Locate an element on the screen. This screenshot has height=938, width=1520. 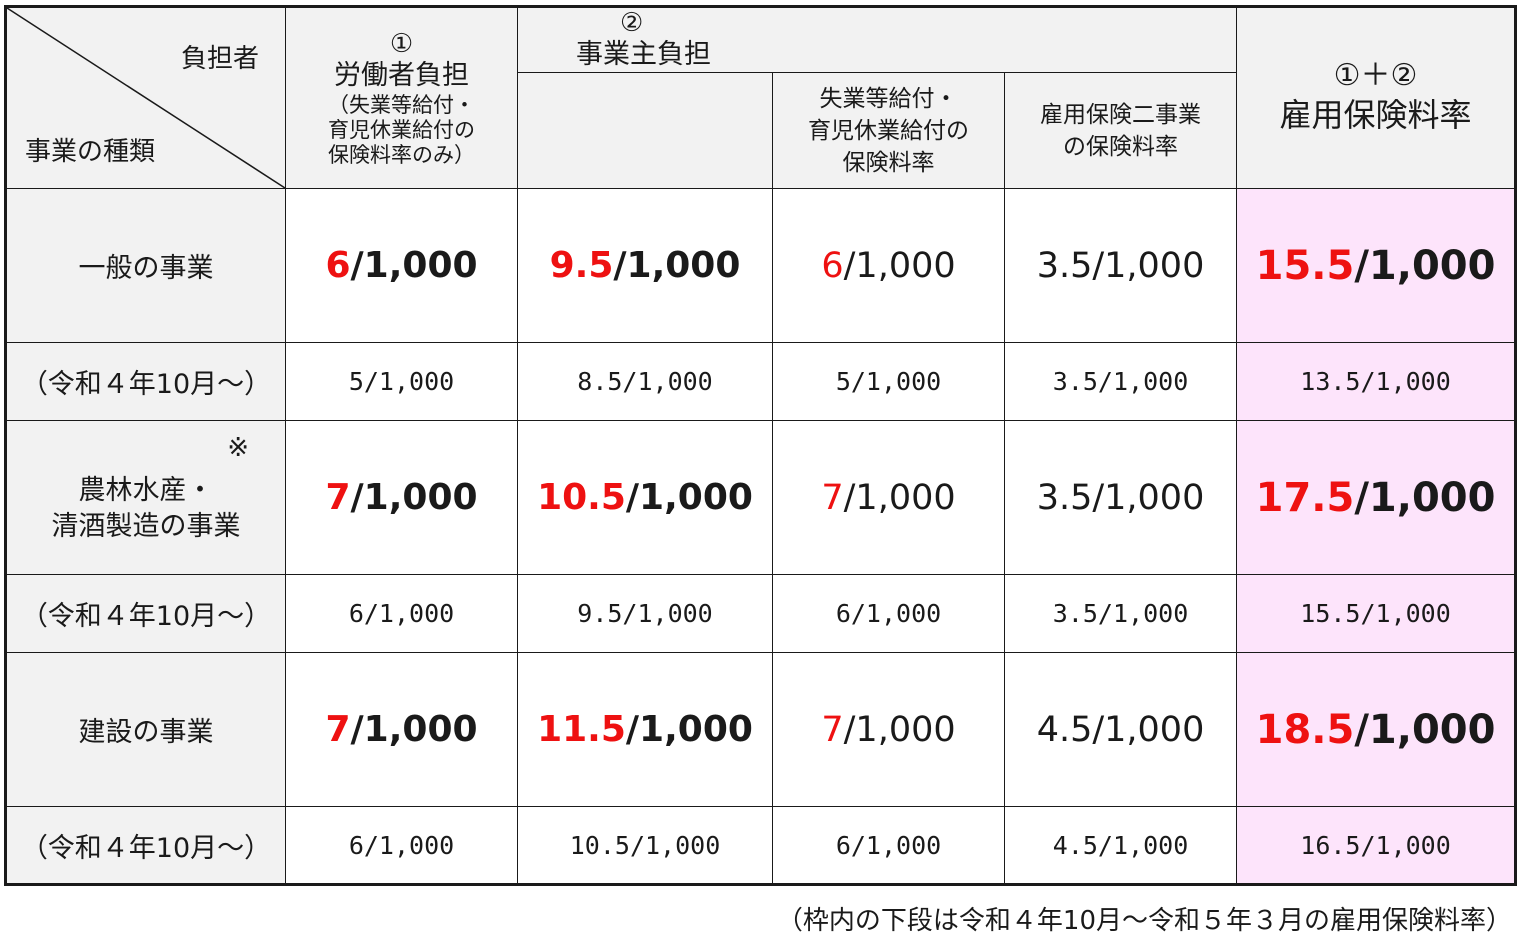
worker-header-title: 労働者負担 is located at coordinates (401, 75).